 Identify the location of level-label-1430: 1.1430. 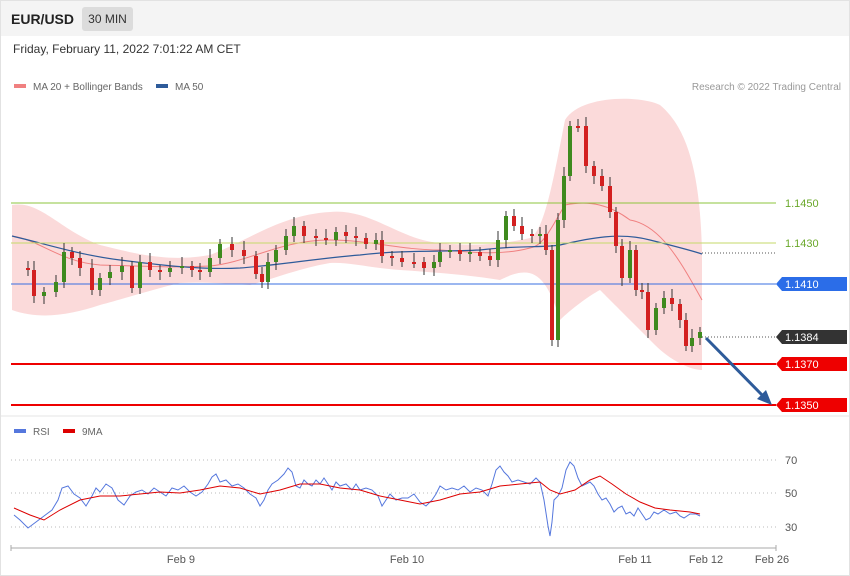
(802, 244).